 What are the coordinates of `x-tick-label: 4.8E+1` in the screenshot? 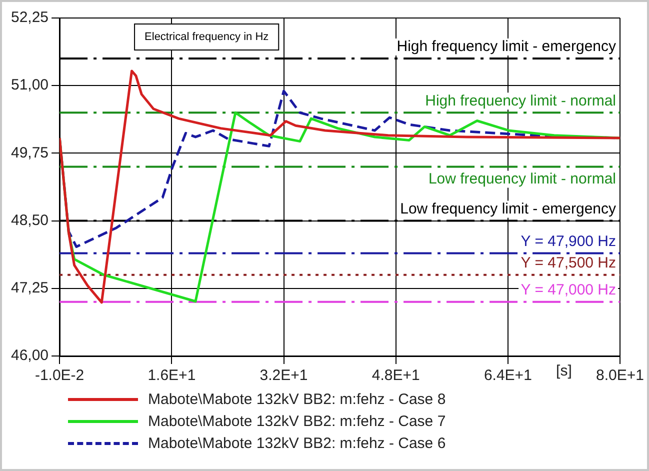 It's located at (396, 375).